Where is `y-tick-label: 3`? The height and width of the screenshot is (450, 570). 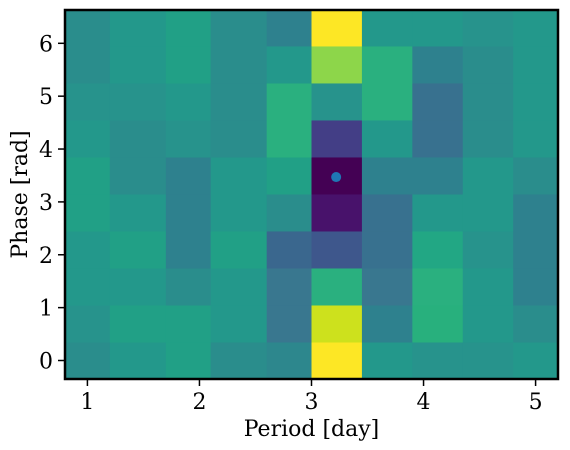 y-tick-label: 3 is located at coordinates (46, 203).